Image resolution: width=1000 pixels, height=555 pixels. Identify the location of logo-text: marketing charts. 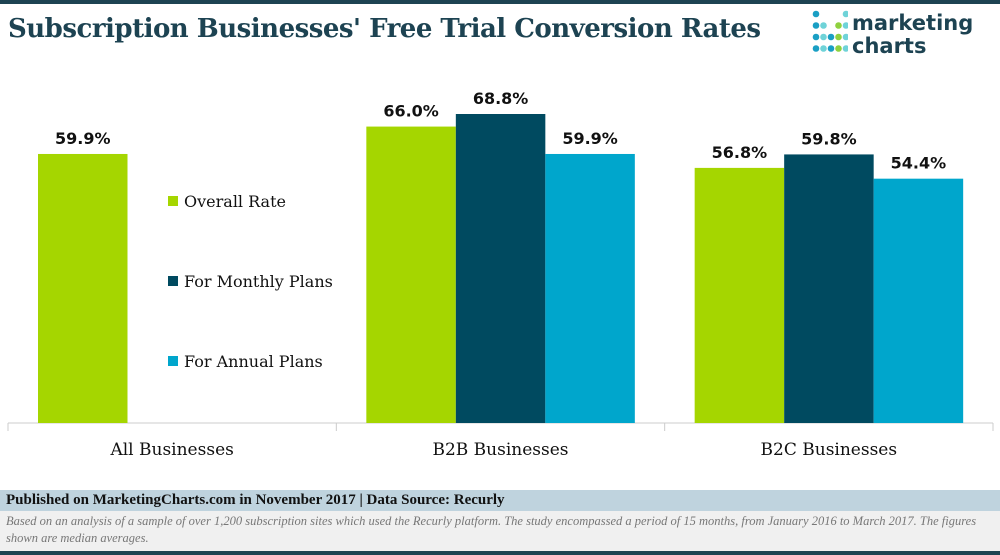
(912, 35).